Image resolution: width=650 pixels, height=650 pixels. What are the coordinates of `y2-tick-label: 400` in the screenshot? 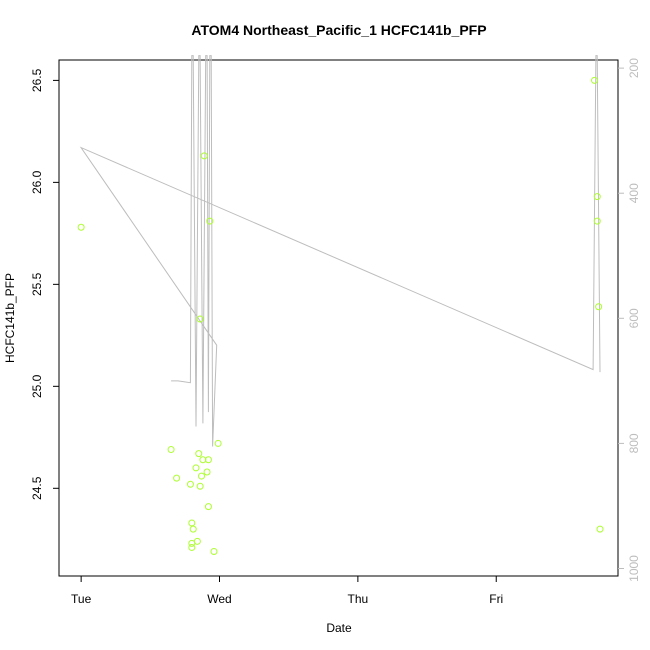 It's located at (634, 193).